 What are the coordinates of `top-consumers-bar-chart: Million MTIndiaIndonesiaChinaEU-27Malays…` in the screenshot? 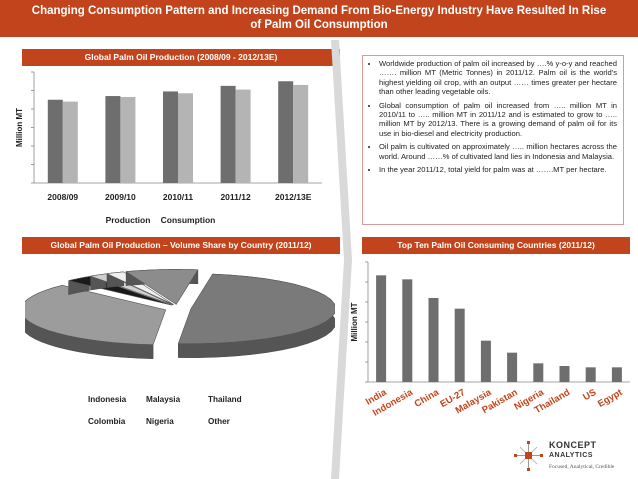 It's located at (490, 340).